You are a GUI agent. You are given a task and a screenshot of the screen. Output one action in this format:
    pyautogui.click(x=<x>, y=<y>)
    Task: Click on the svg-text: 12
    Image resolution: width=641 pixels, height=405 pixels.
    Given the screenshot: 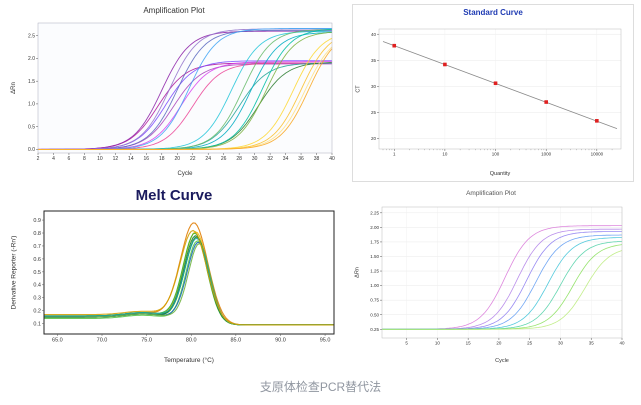 What is the action you would take?
    pyautogui.click(x=116, y=159)
    